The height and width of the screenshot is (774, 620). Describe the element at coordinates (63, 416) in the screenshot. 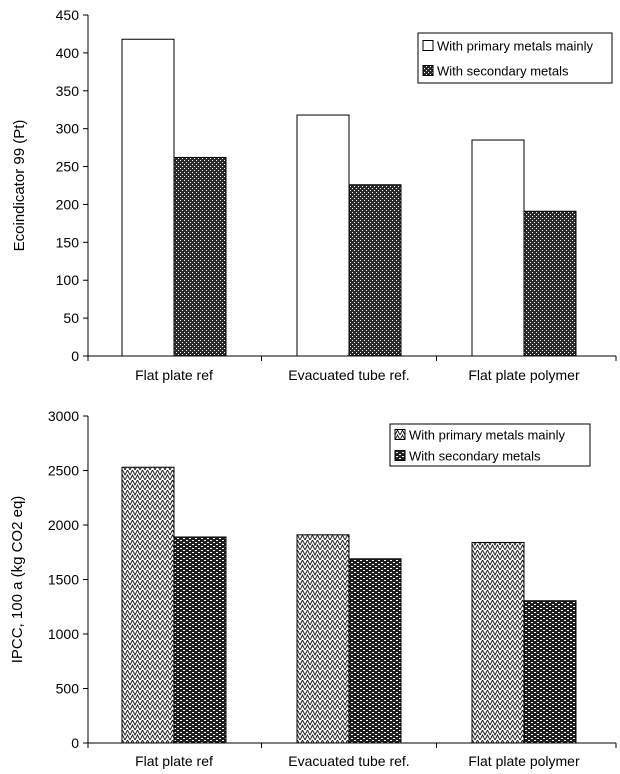

I see `y-tick-label: 3000` at that location.